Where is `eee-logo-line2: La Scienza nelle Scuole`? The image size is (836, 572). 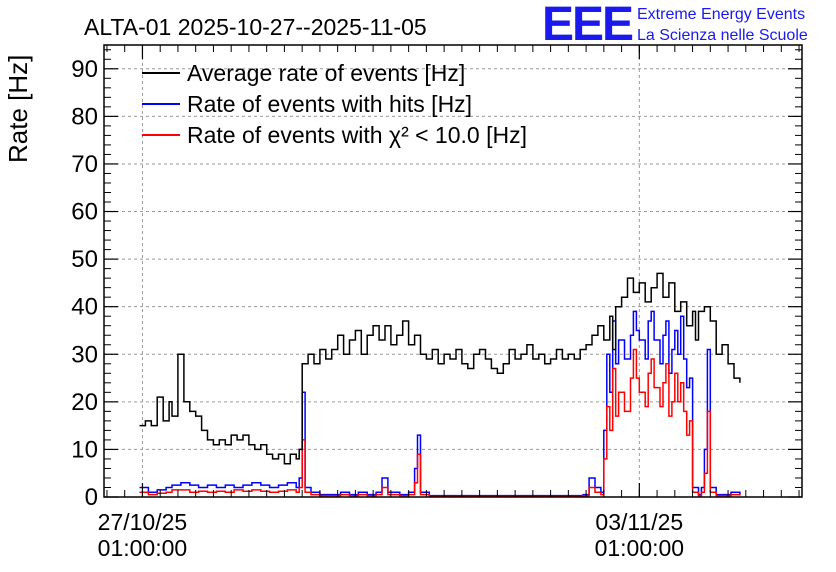
eee-logo-line2: La Scienza nelle Scuole is located at coordinates (722, 35).